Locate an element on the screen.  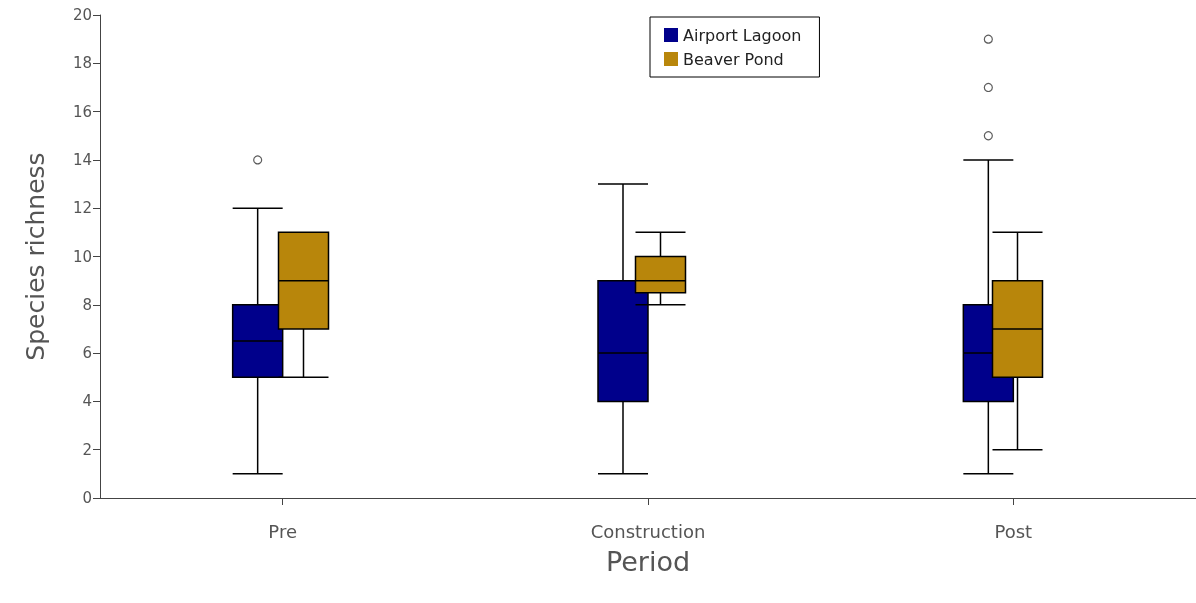
y-tick-label: 2 is located at coordinates (87, 449).